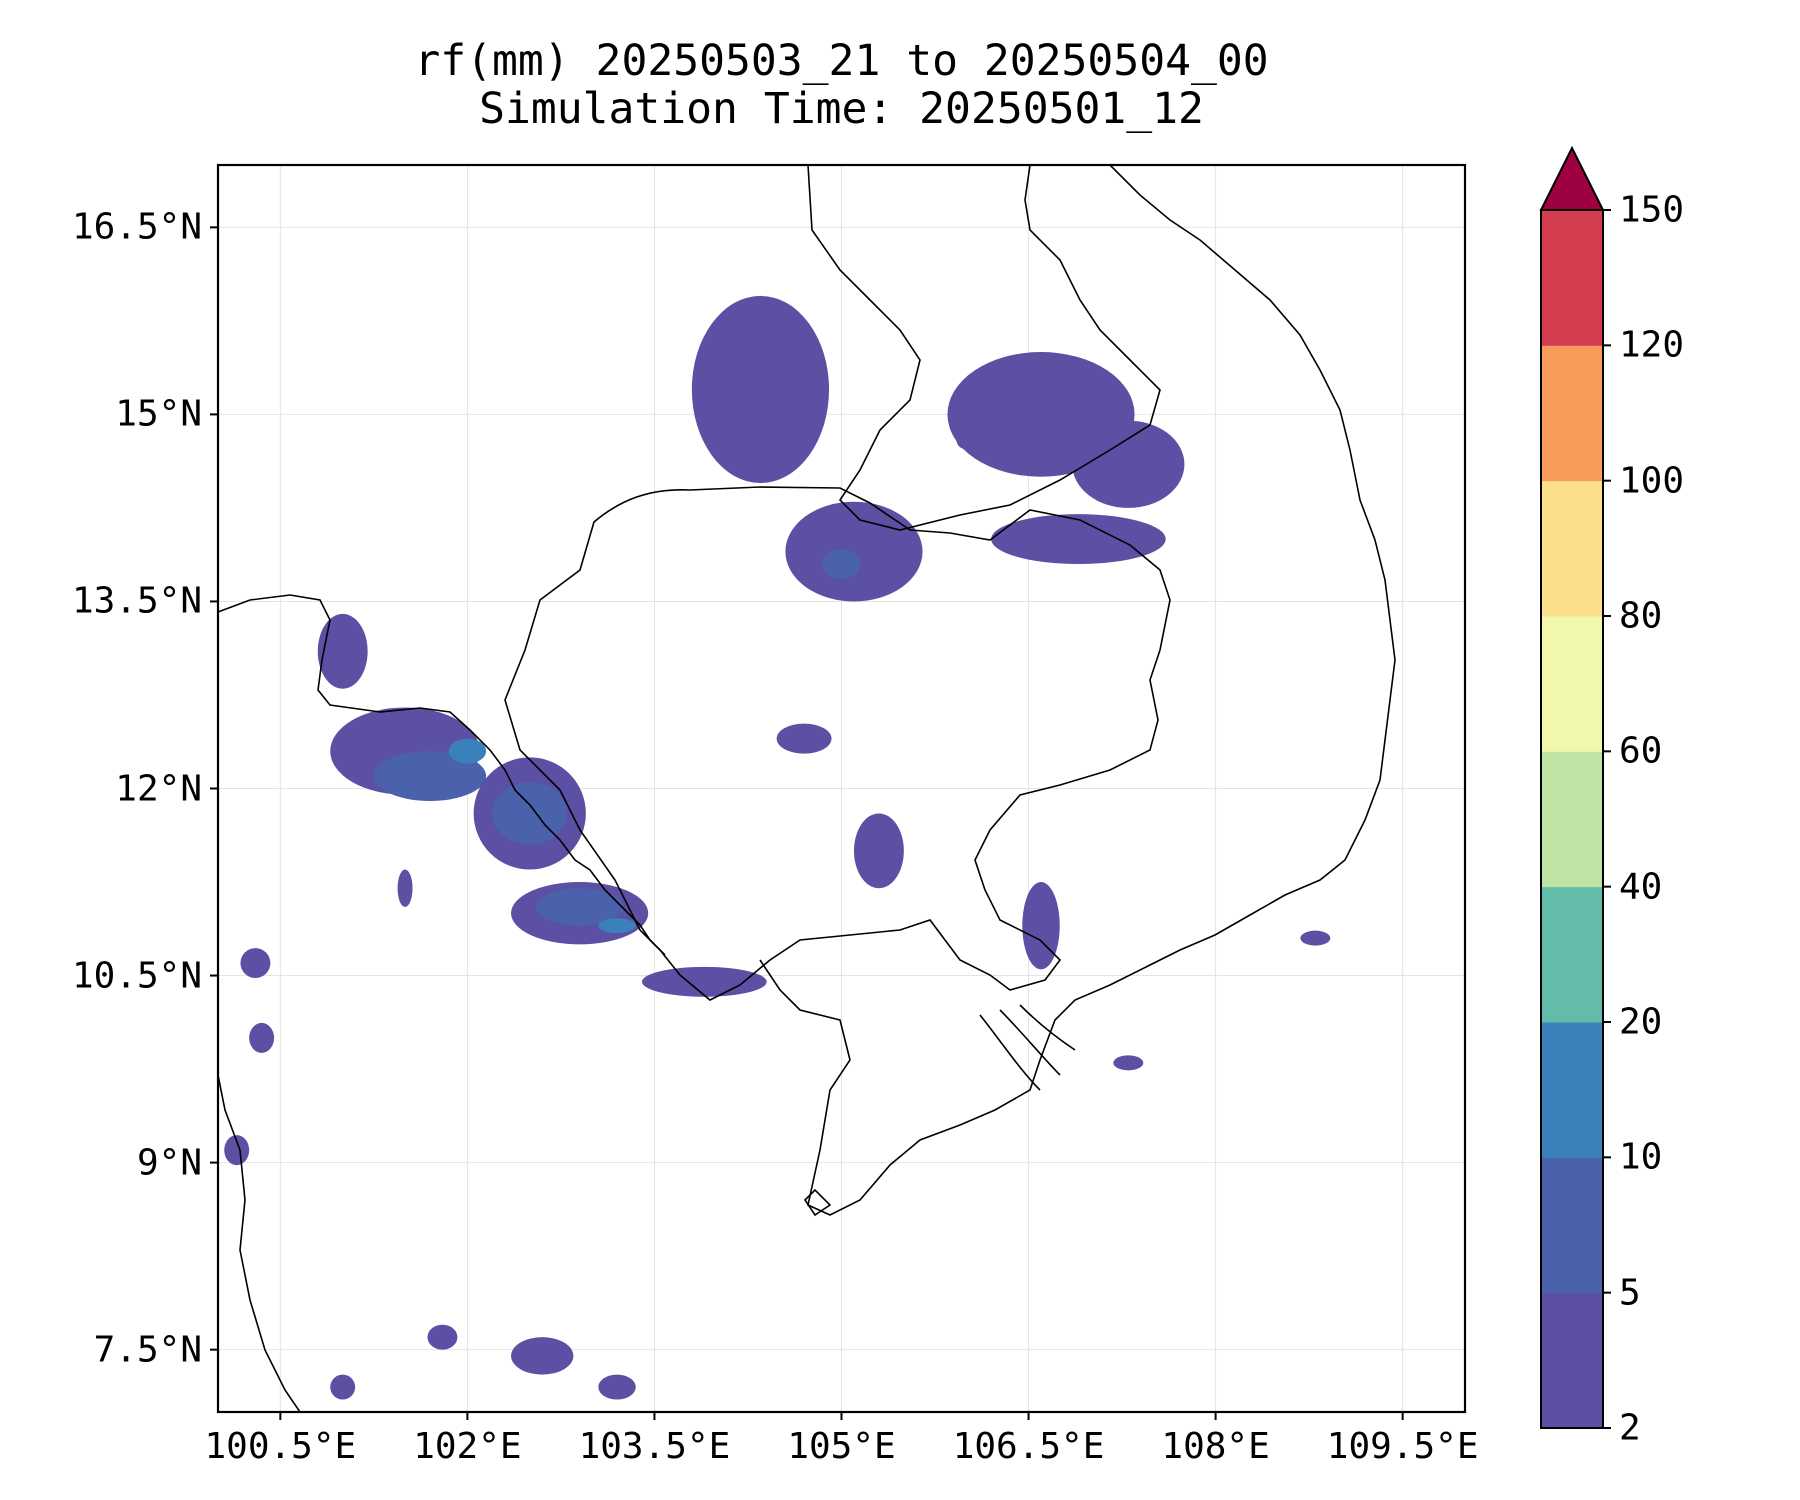 This screenshot has width=1800, height=1500. What do you see at coordinates (817, 1202) in the screenshot?
I see `phu-quoc-island` at bounding box center [817, 1202].